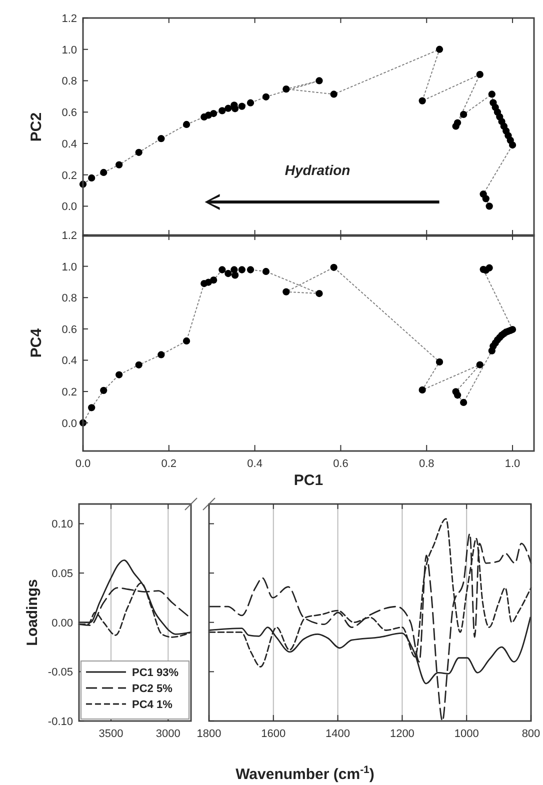  Describe the element at coordinates (32, 612) in the screenshot. I see `y-axis-title: Loadings` at that location.